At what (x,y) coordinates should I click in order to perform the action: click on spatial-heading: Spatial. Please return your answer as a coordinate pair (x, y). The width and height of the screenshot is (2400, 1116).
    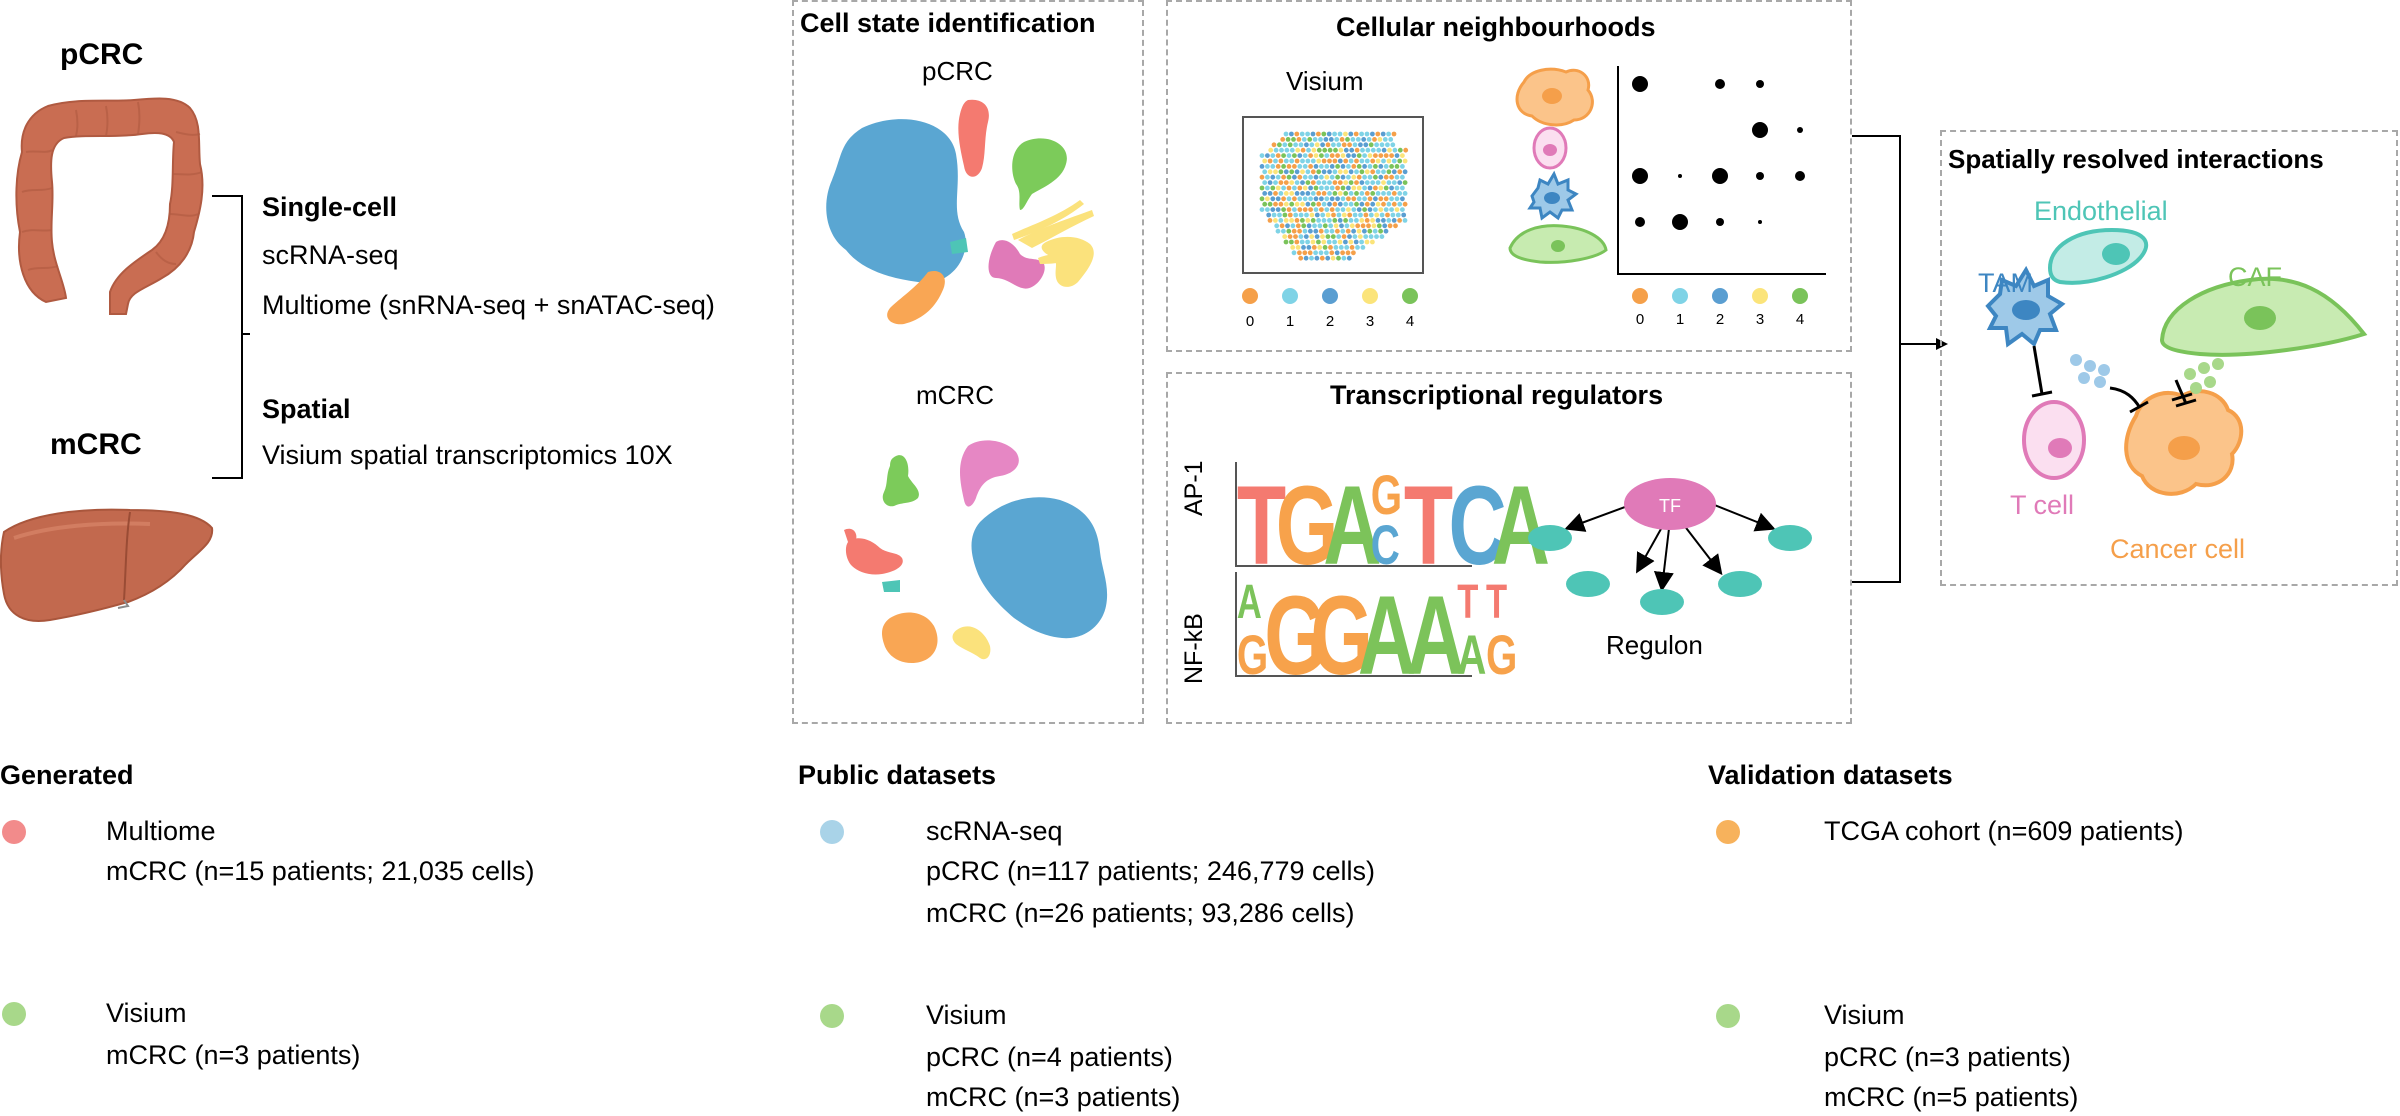
    Looking at the image, I should click on (306, 409).